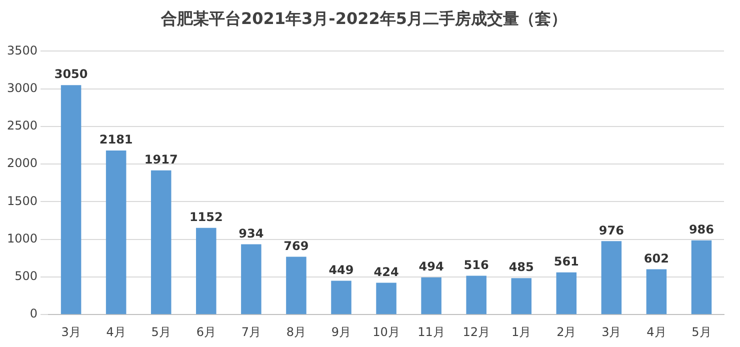 Image resolution: width=740 pixels, height=347 pixels. What do you see at coordinates (22, 125) in the screenshot?
I see `y-tick-label: 2500` at bounding box center [22, 125].